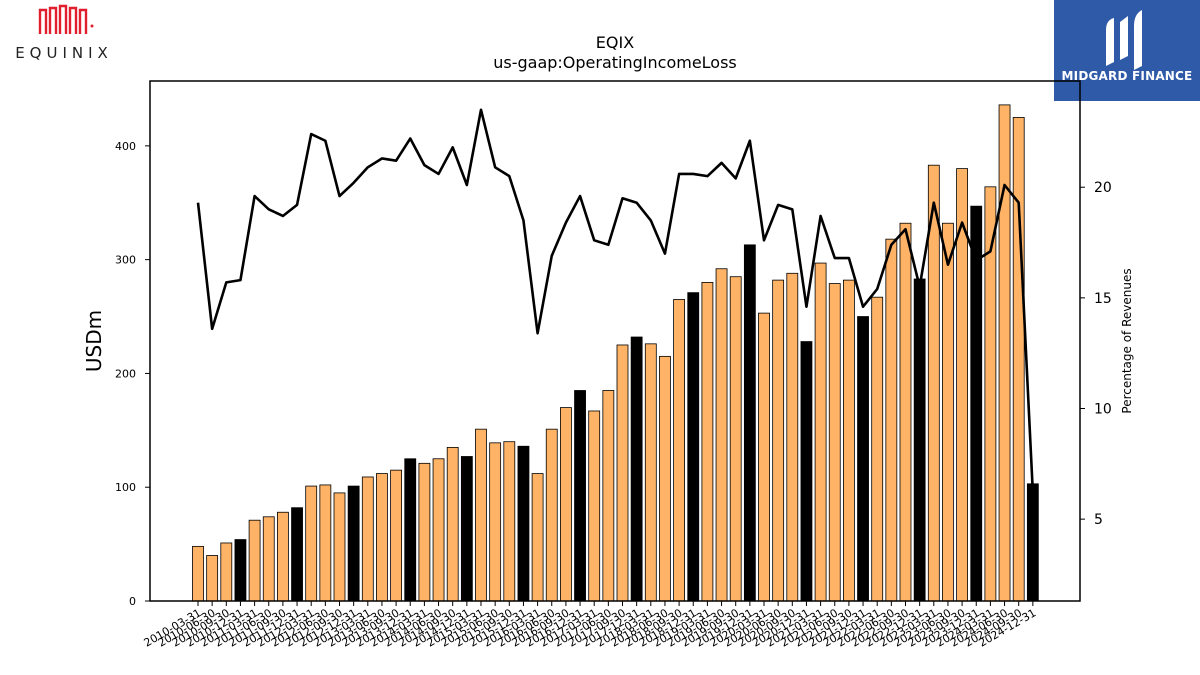 The image size is (1200, 675). Describe the element at coordinates (125, 260) in the screenshot. I see `y-tick-label: 300` at that location.